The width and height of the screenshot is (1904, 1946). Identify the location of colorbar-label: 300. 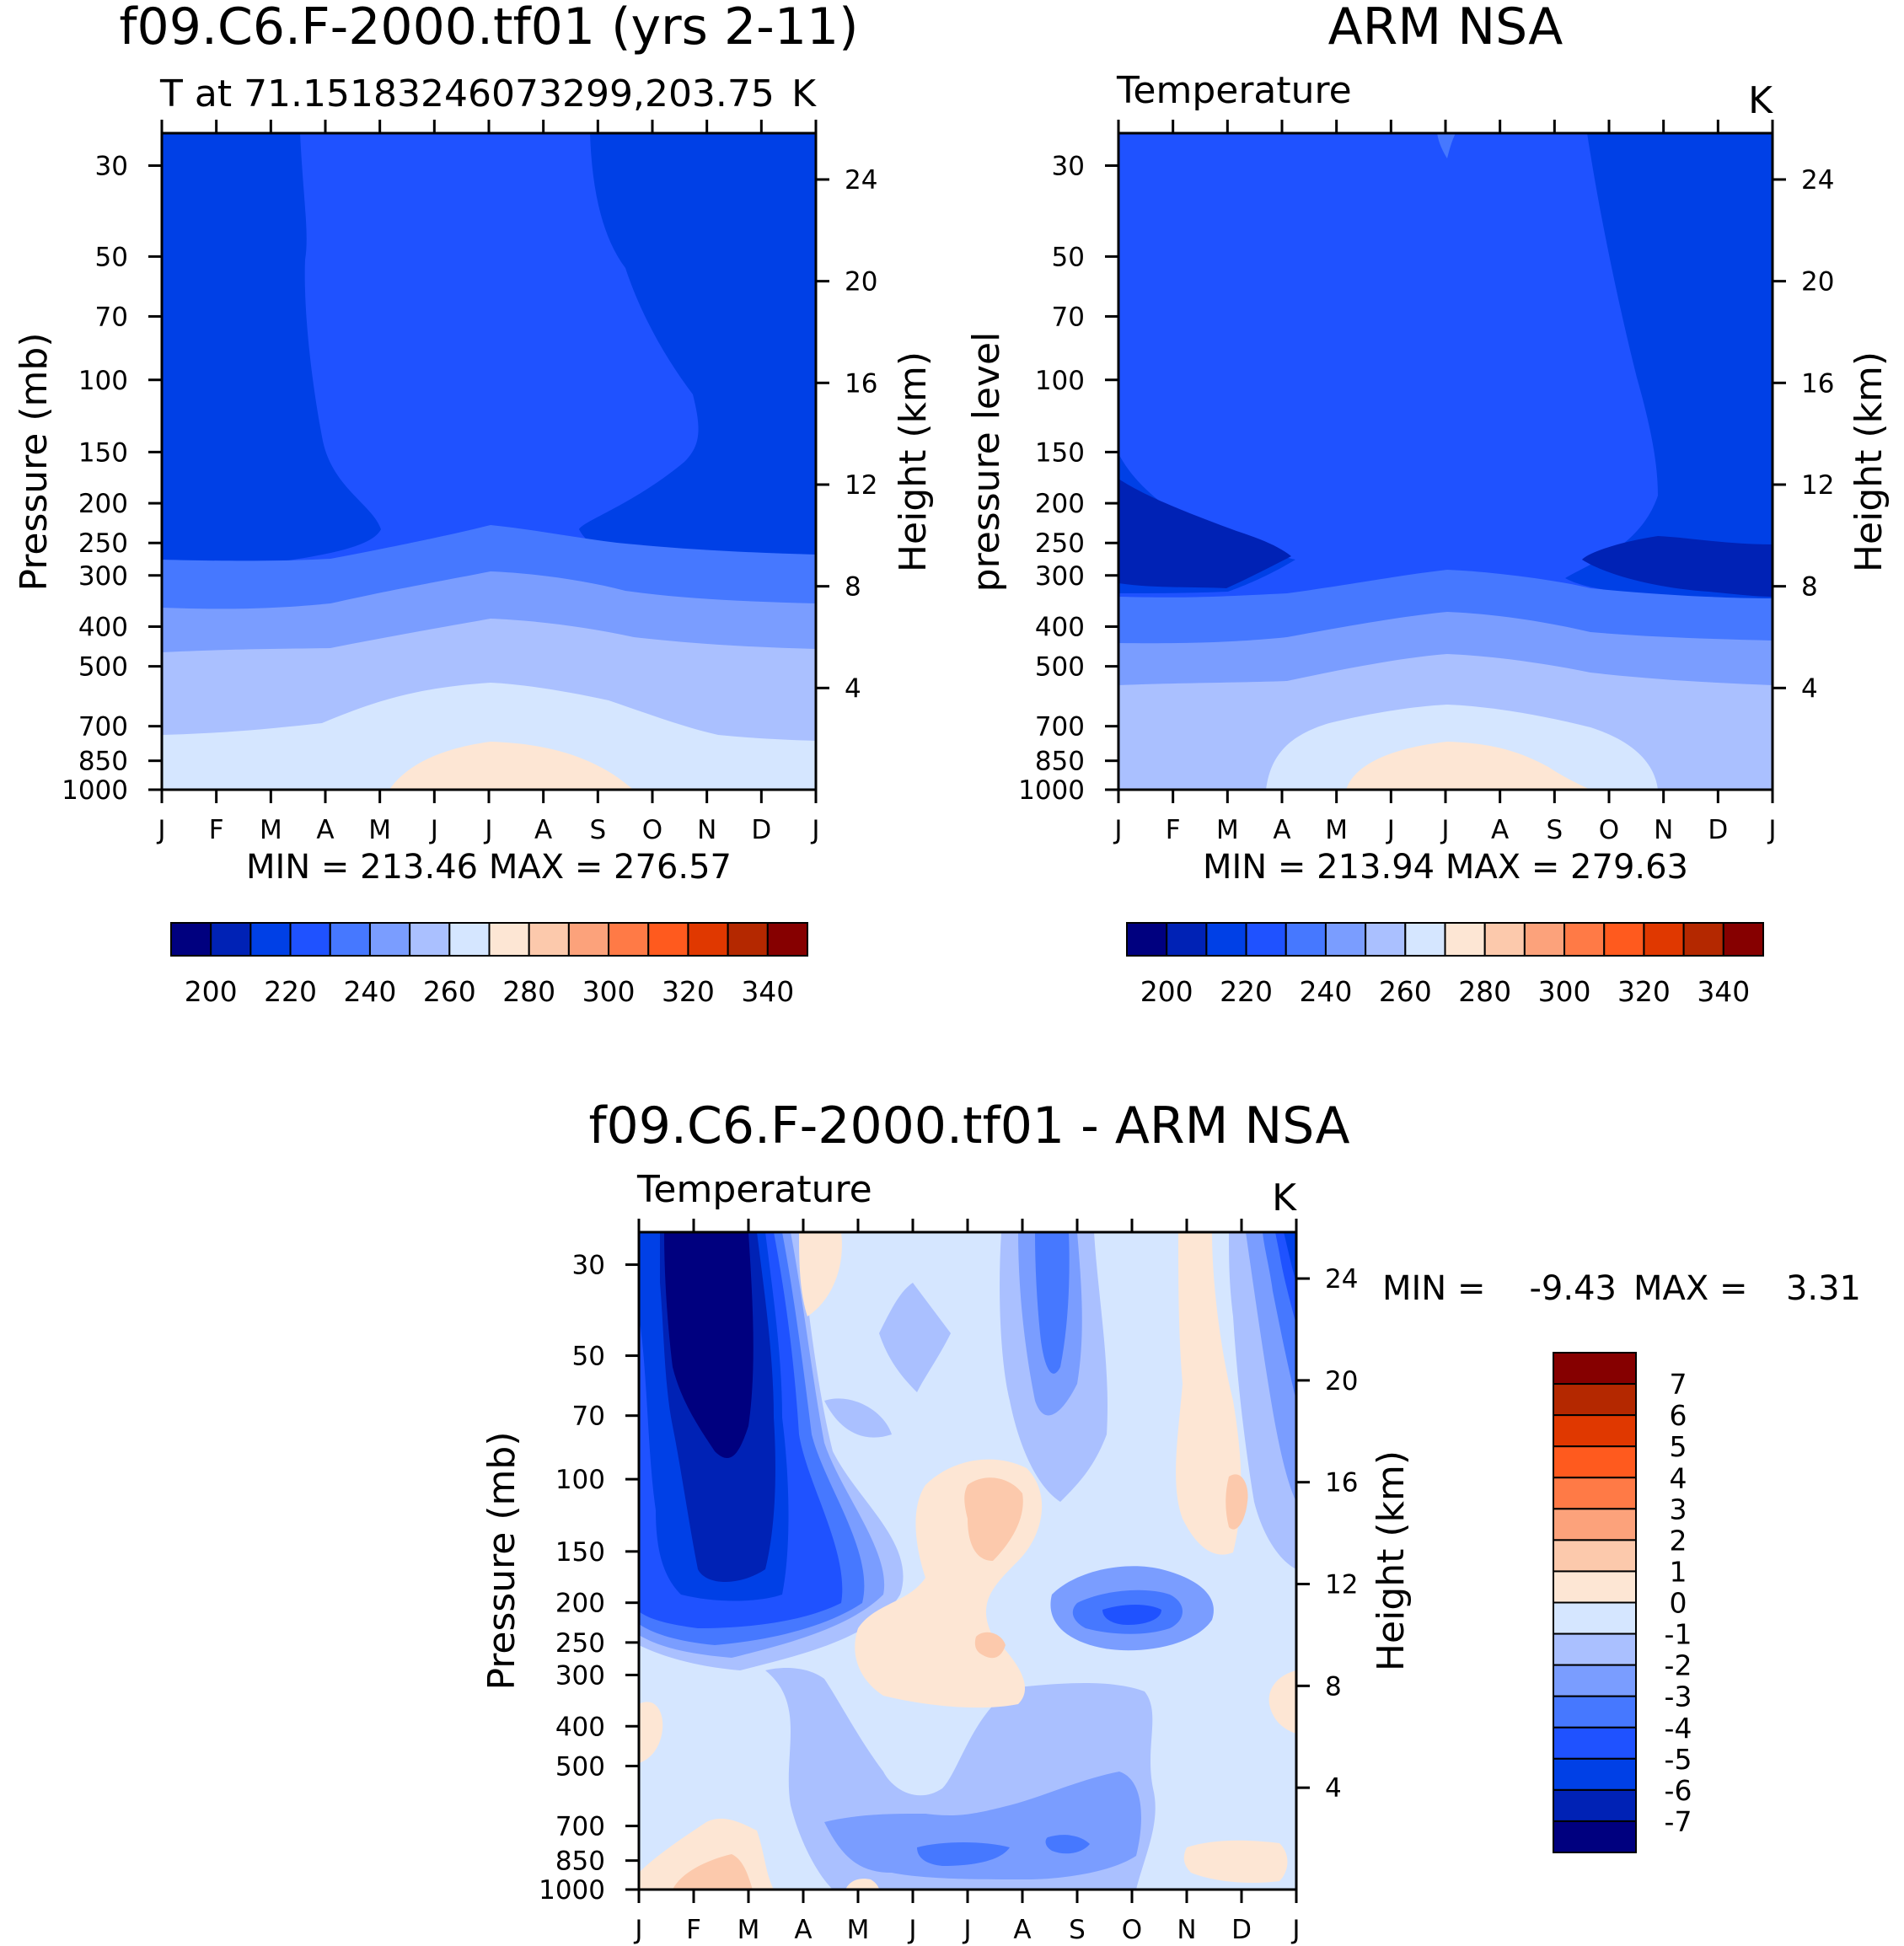
(609, 991).